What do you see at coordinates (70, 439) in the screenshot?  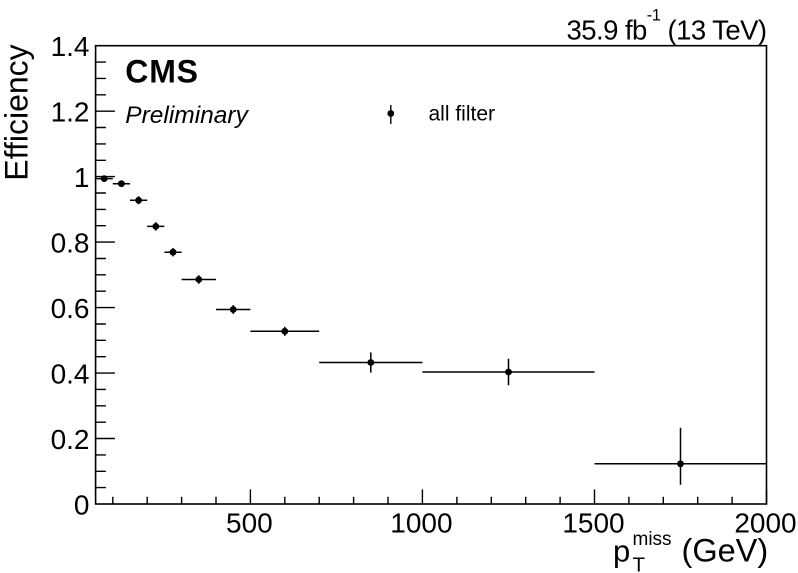 I see `svg-text: 0.2` at bounding box center [70, 439].